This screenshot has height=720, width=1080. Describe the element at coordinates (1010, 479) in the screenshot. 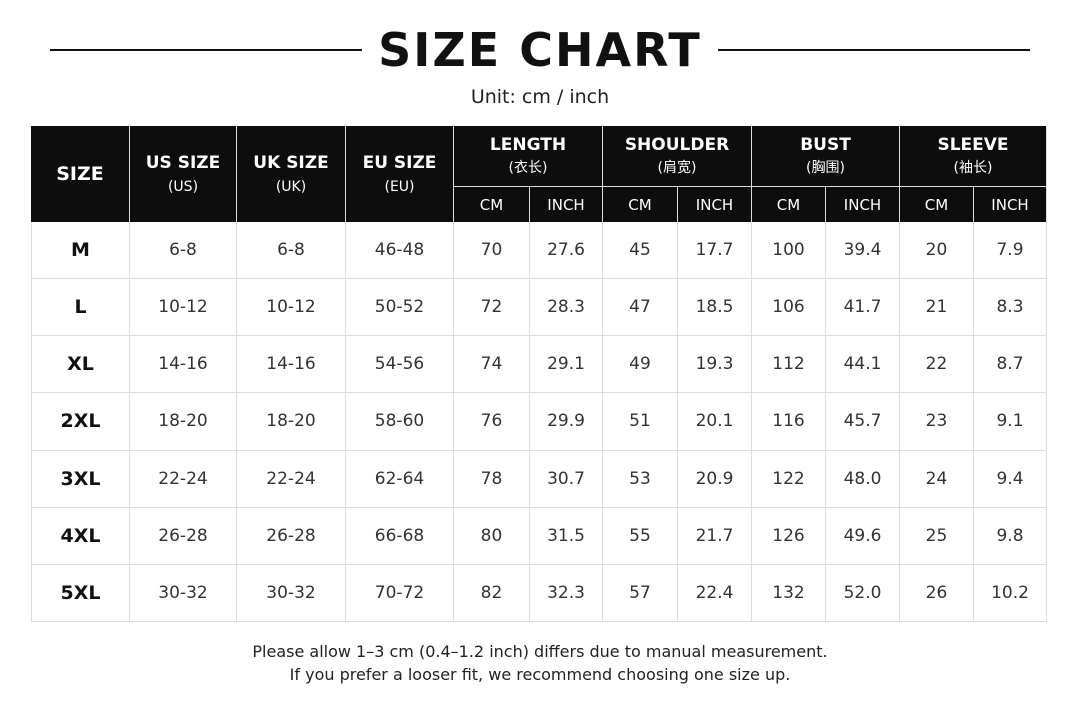

I see `table-cell: 9.4` at that location.